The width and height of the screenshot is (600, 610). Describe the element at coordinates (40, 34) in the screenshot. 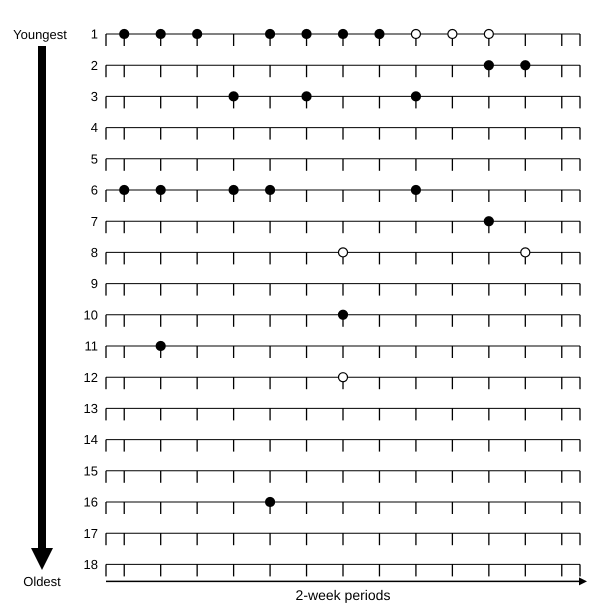

I see `text: Youngest` at that location.